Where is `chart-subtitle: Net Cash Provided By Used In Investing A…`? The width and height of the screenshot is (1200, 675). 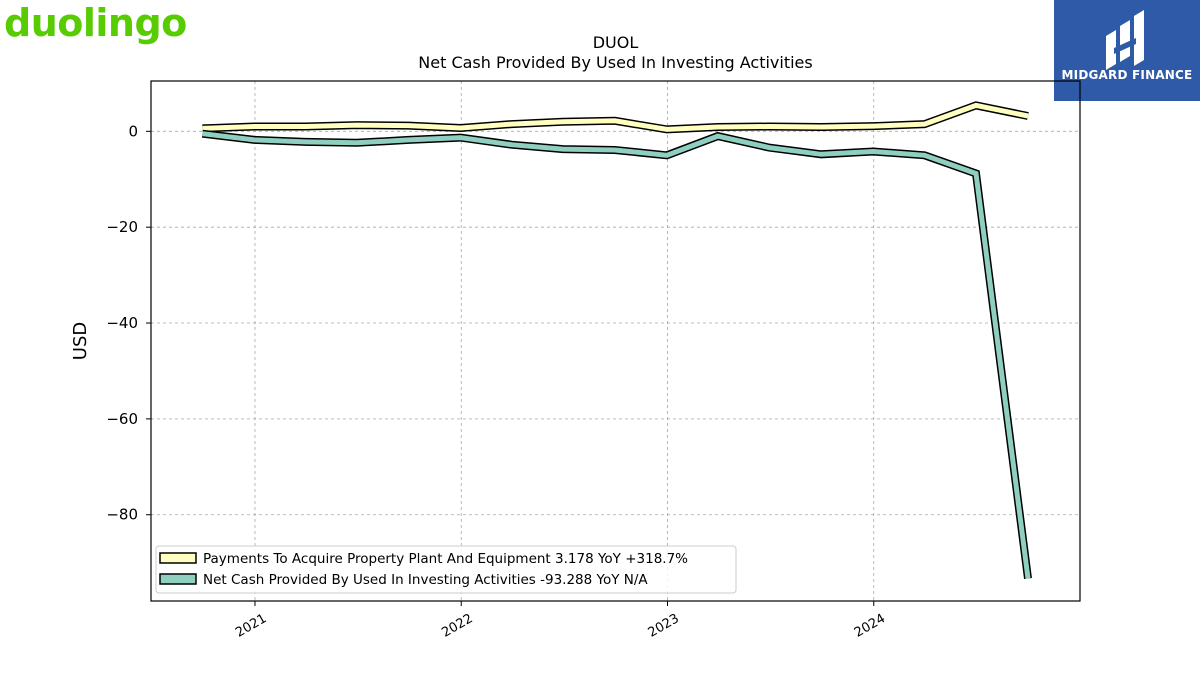 chart-subtitle: Net Cash Provided By Used In Investing A… is located at coordinates (615, 62).